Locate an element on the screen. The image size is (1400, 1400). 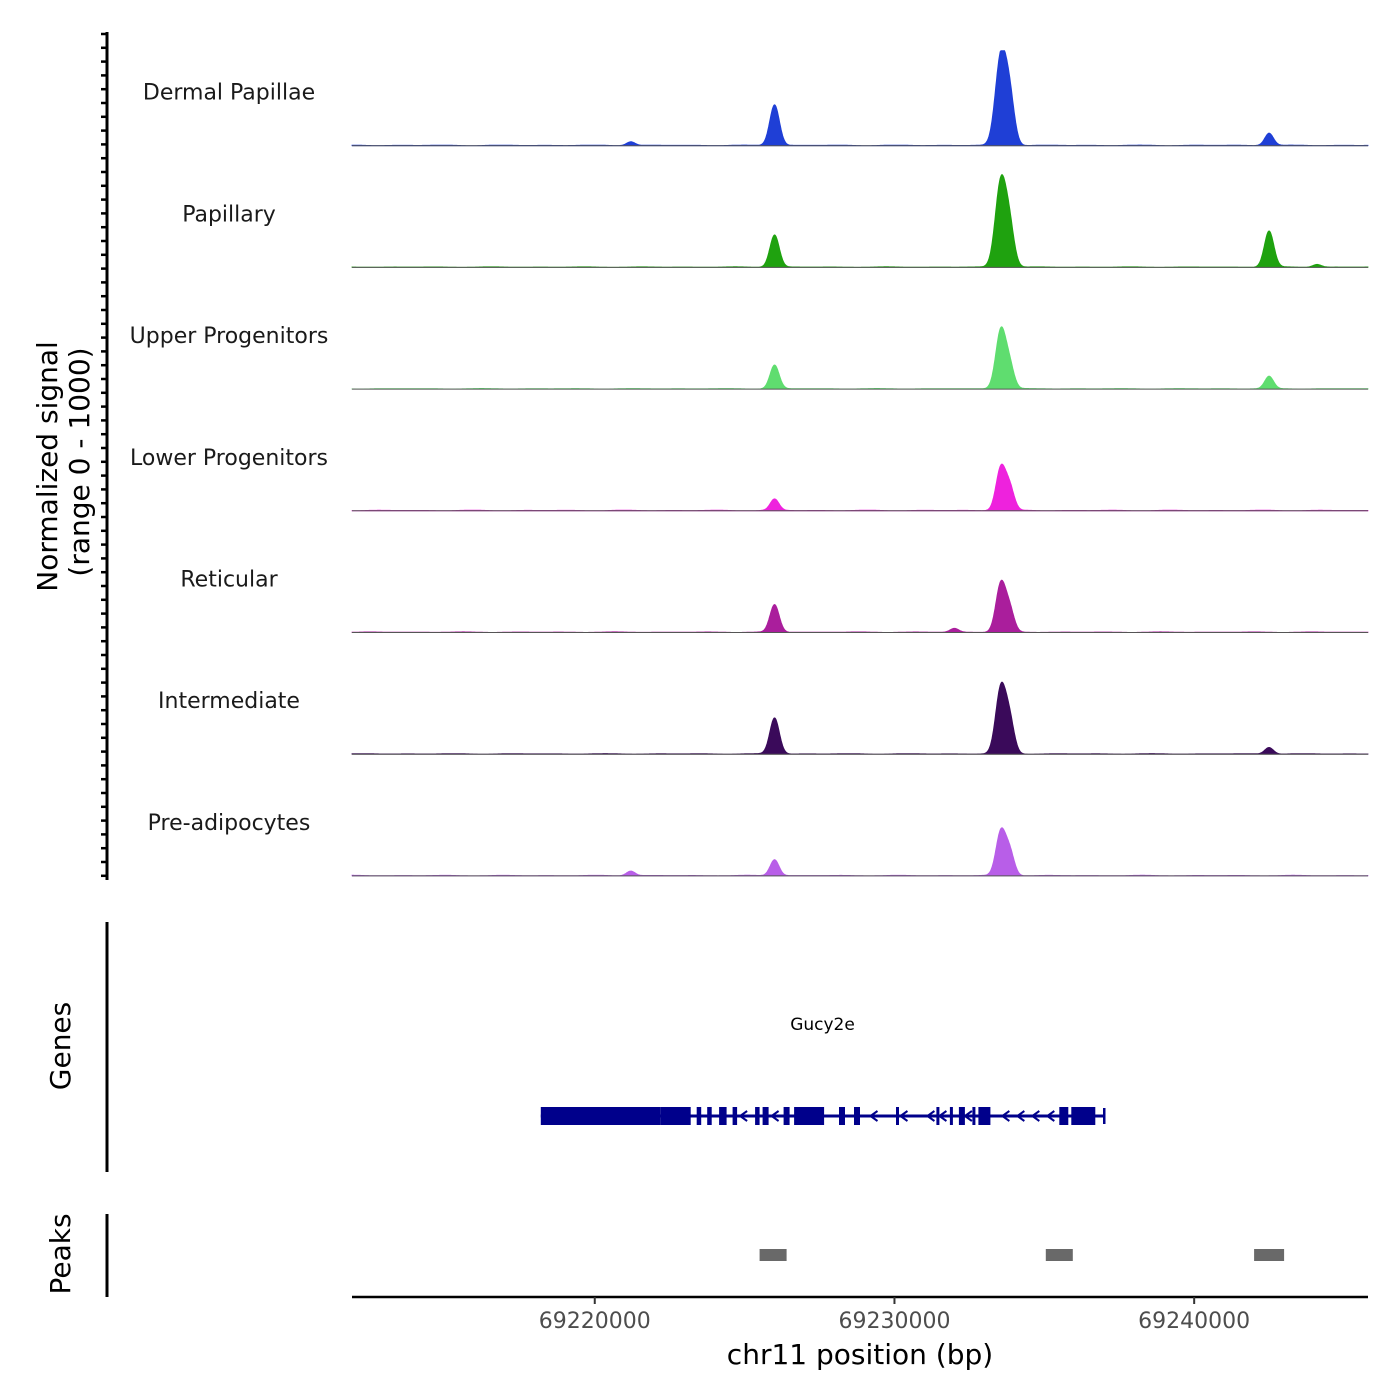
peaks-panel-label: Peaks is located at coordinates (60, 1253).